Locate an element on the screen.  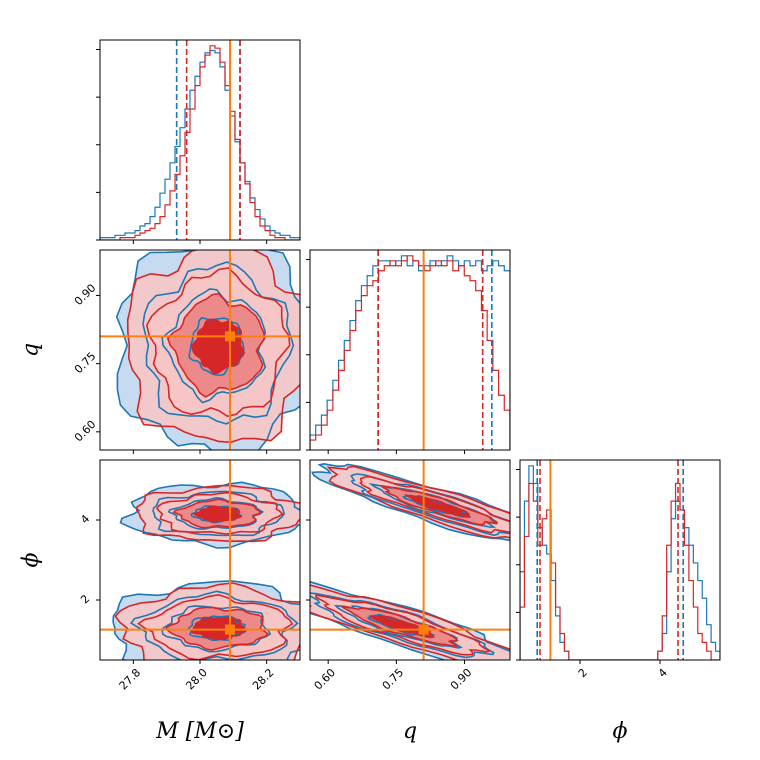
hist-panel-phi is located at coordinates (618, 560).